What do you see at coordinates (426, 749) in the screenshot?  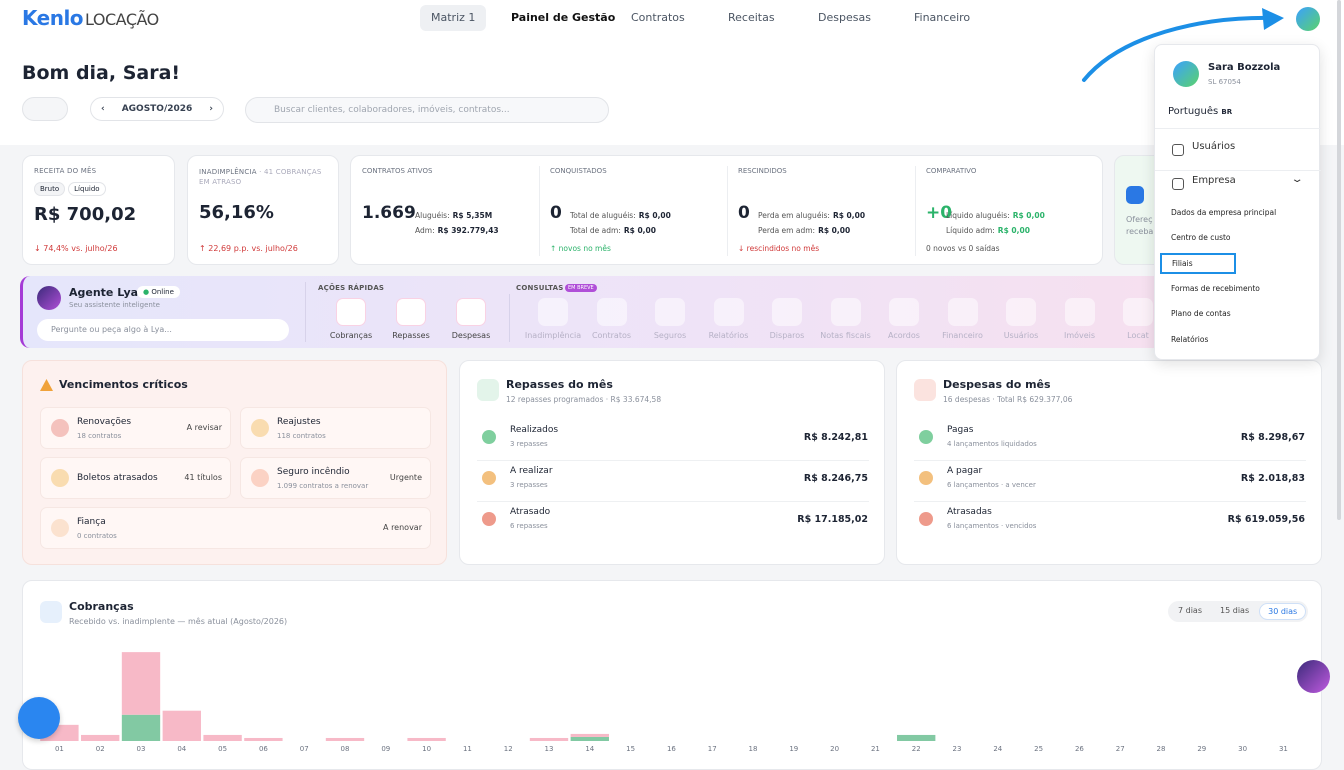 I see `x-tick-label: 10` at bounding box center [426, 749].